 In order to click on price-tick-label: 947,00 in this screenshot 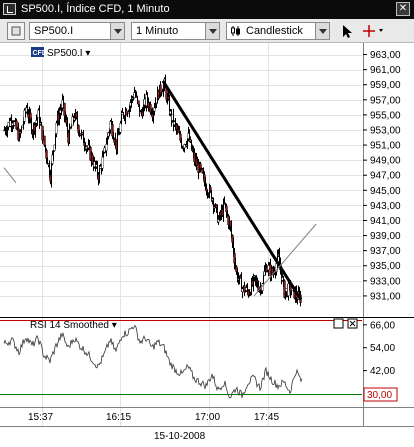, I will do `click(385, 176)`.